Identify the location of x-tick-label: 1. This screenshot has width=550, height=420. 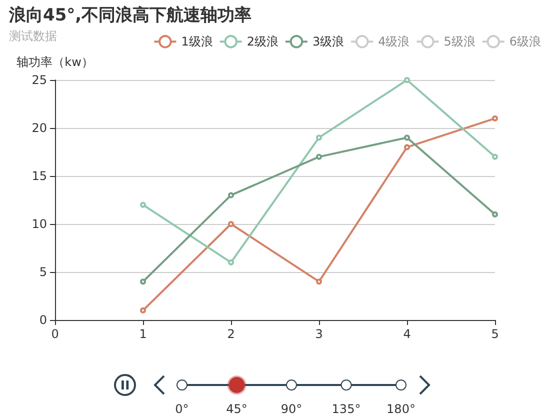
(143, 334).